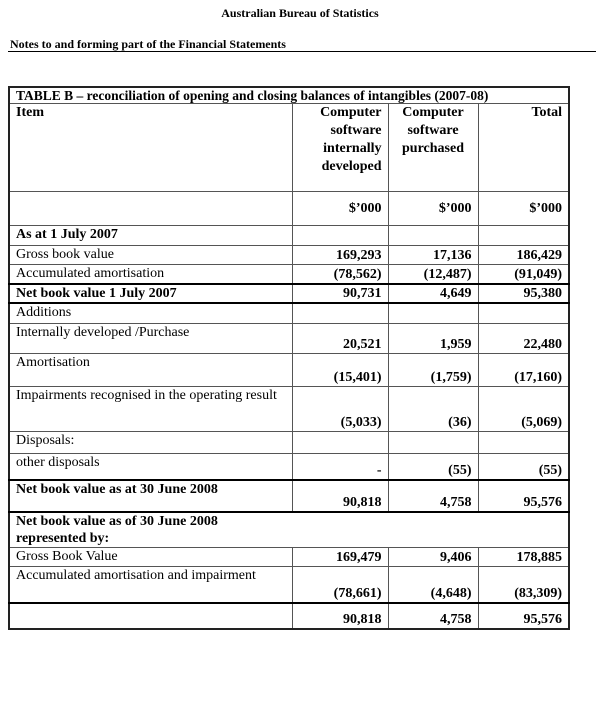 The width and height of the screenshot is (600, 711). What do you see at coordinates (150, 208) in the screenshot?
I see `units-label` at bounding box center [150, 208].